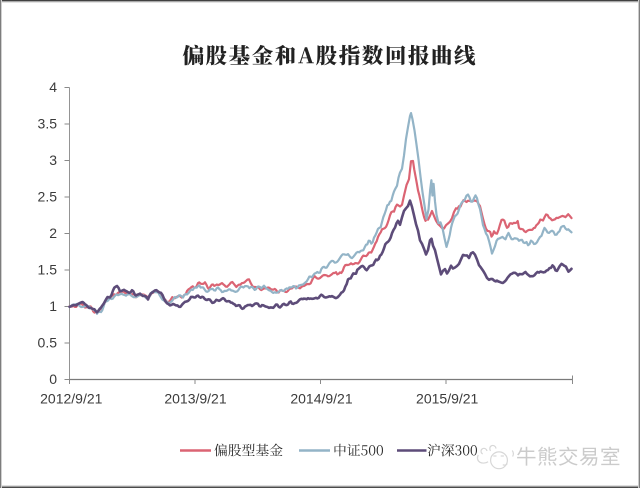  What do you see at coordinates (53, 233) in the screenshot?
I see `svg-text: 2` at bounding box center [53, 233].